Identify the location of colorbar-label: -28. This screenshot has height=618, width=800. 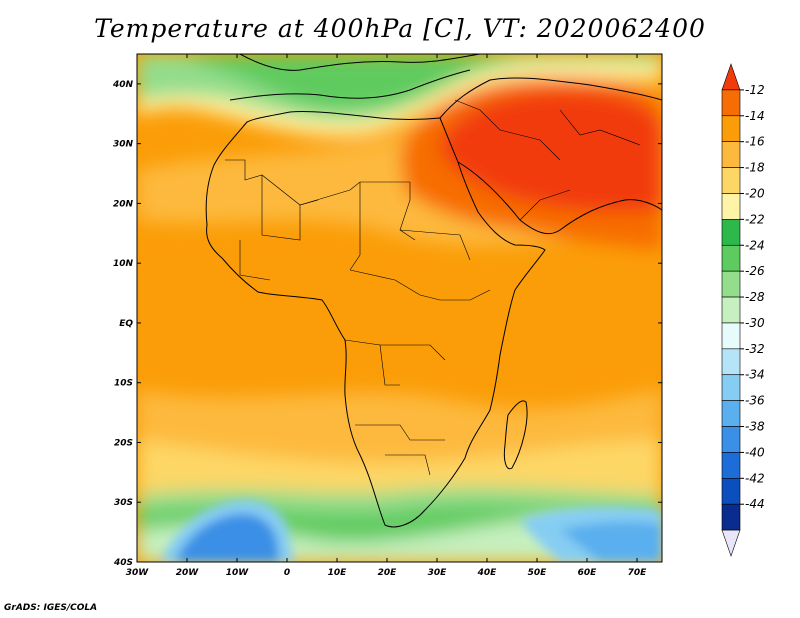
(755, 297).